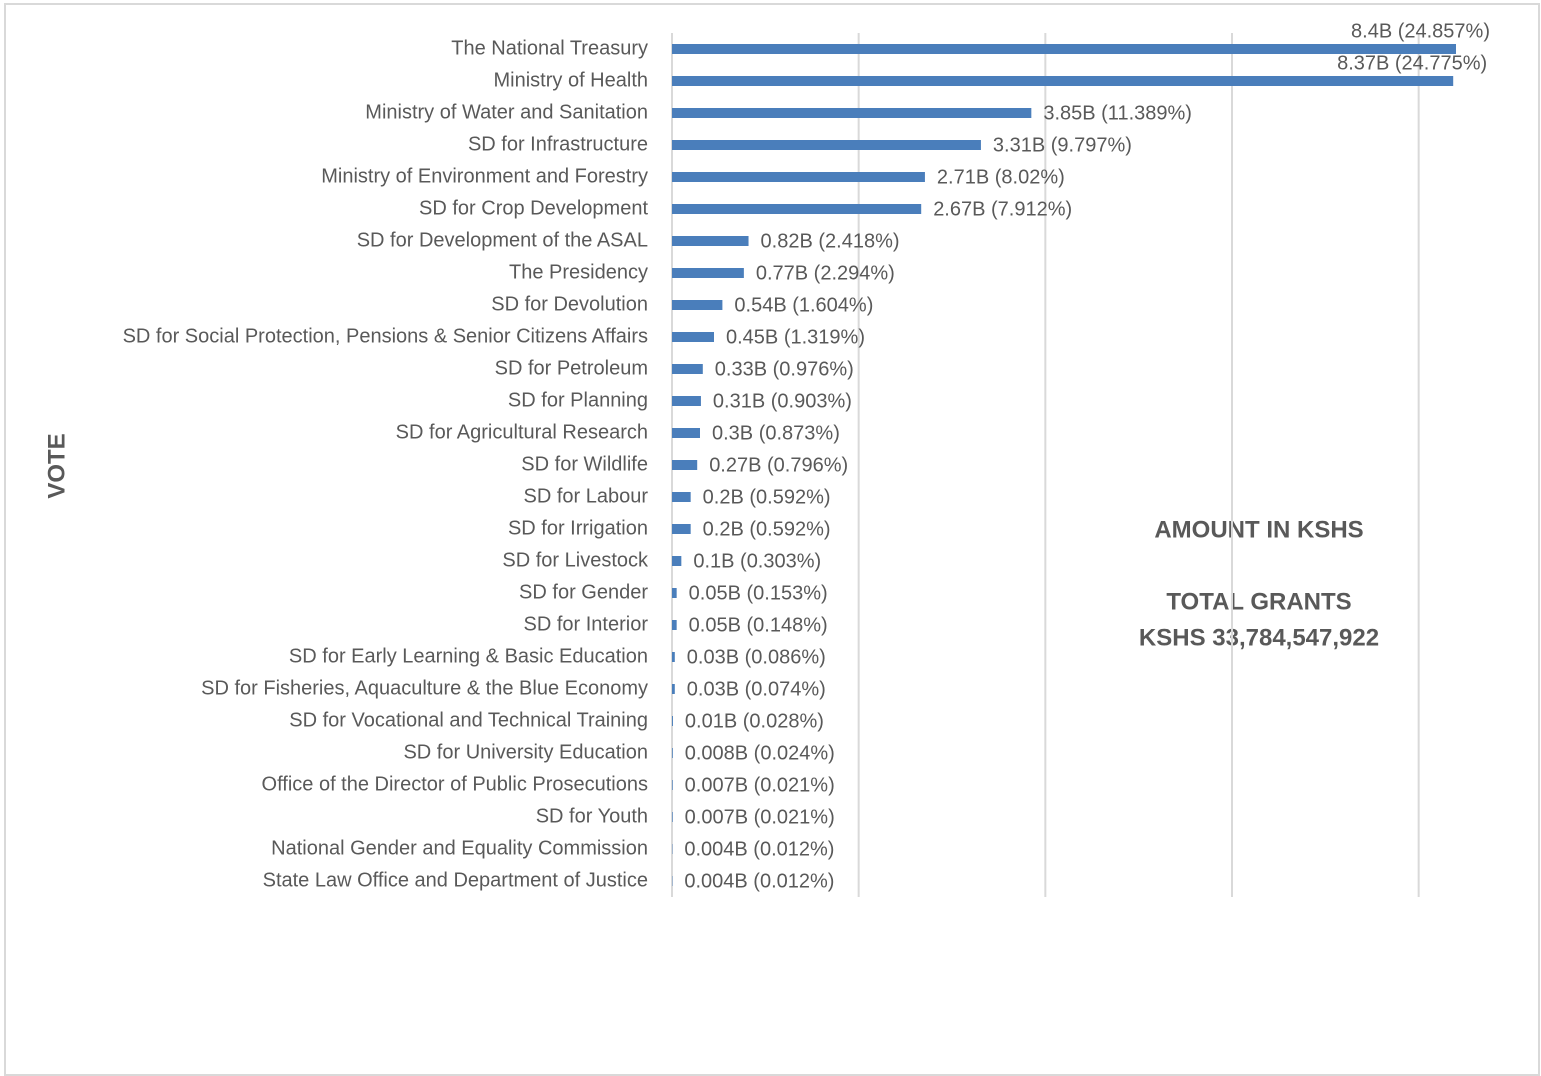  Describe the element at coordinates (578, 272) in the screenshot. I see `y-tick-label: The Presidency` at that location.